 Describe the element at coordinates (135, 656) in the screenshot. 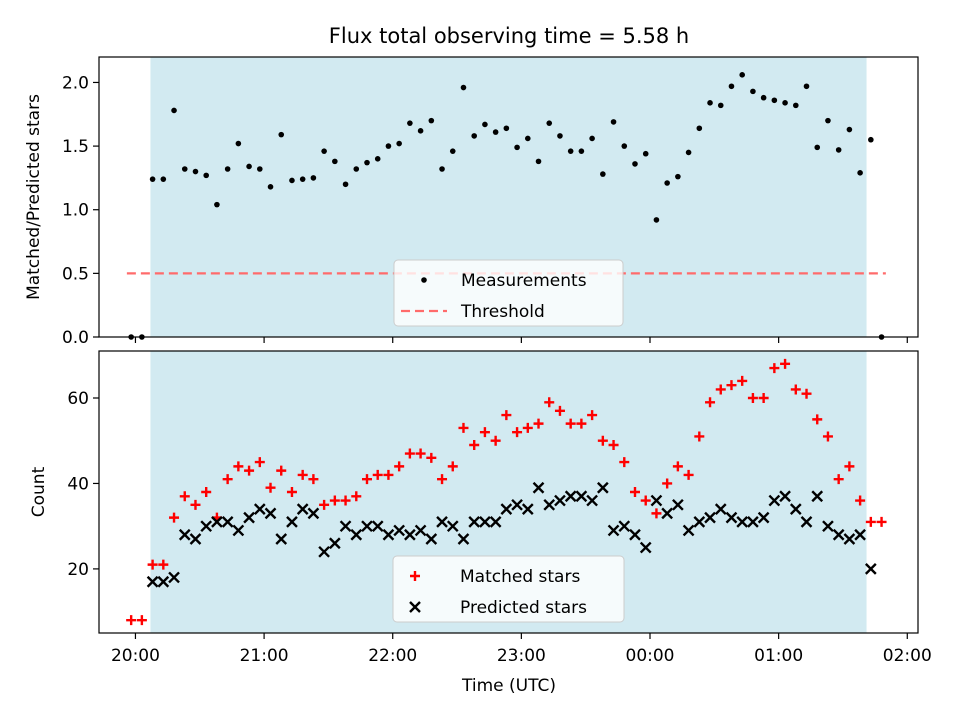

I see `x-tick-label: 20:00` at that location.